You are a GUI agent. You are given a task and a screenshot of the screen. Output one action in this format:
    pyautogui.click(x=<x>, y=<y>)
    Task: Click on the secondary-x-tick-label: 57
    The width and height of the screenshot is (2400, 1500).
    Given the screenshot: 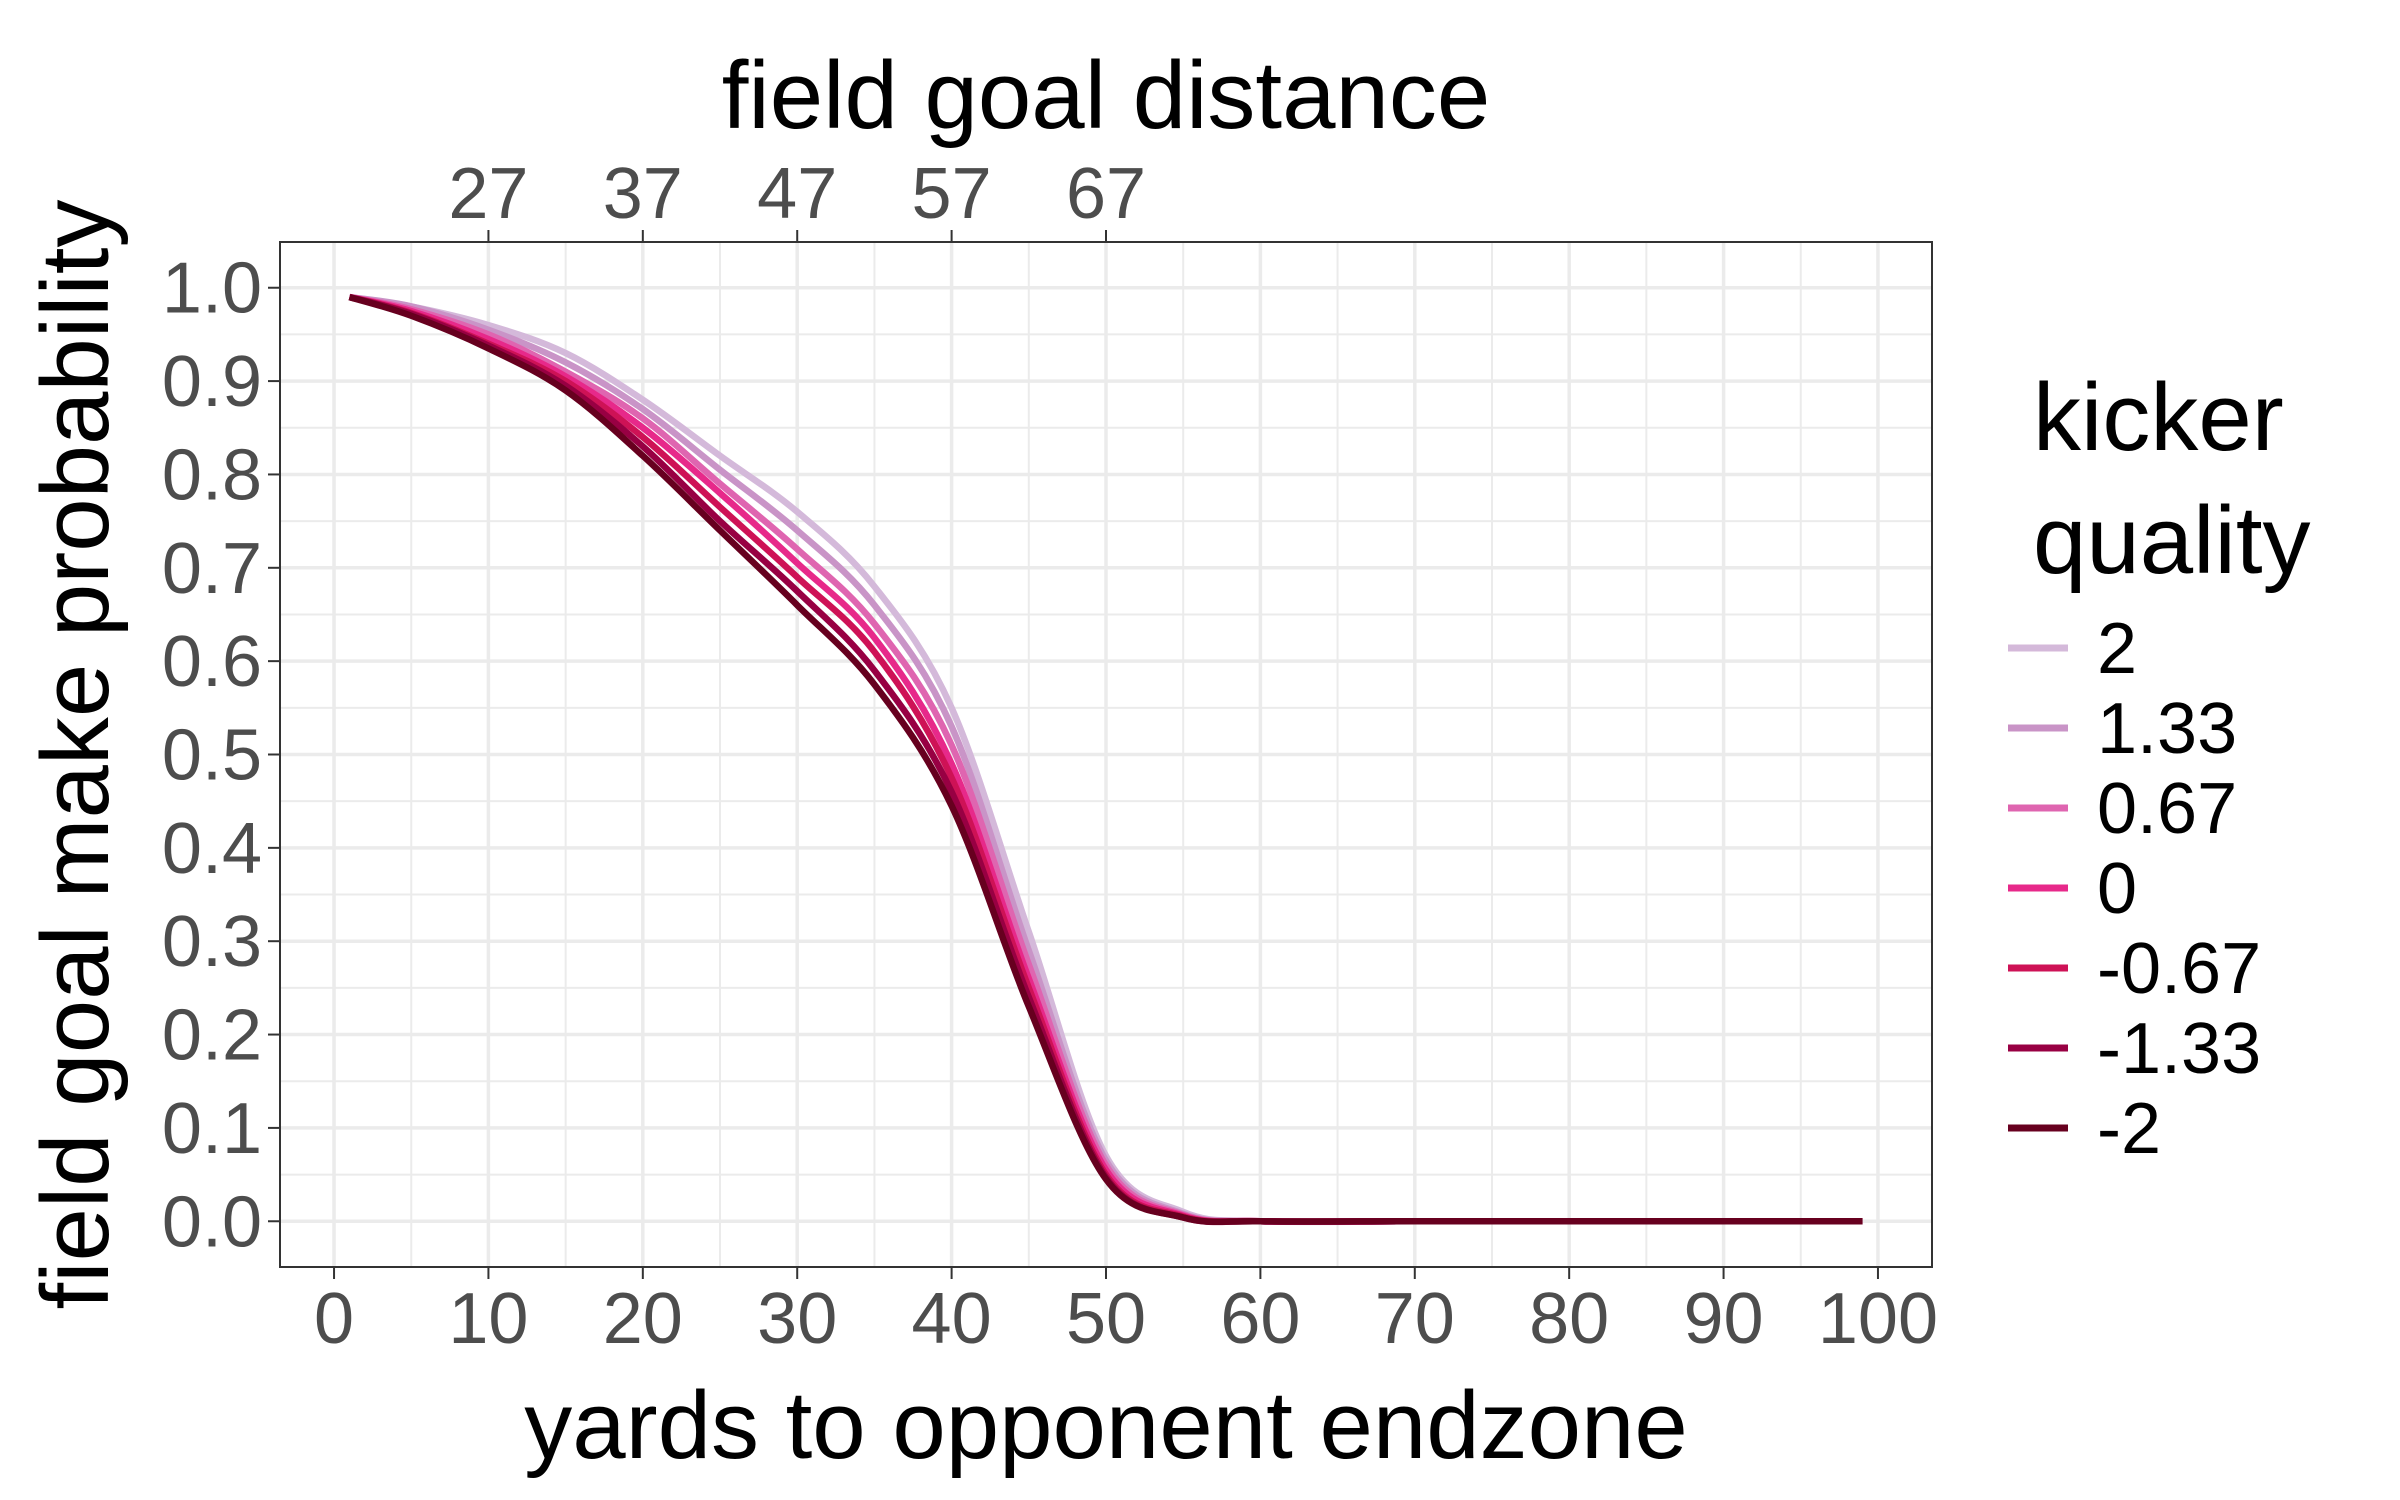 What is the action you would take?
    pyautogui.click(x=952, y=194)
    